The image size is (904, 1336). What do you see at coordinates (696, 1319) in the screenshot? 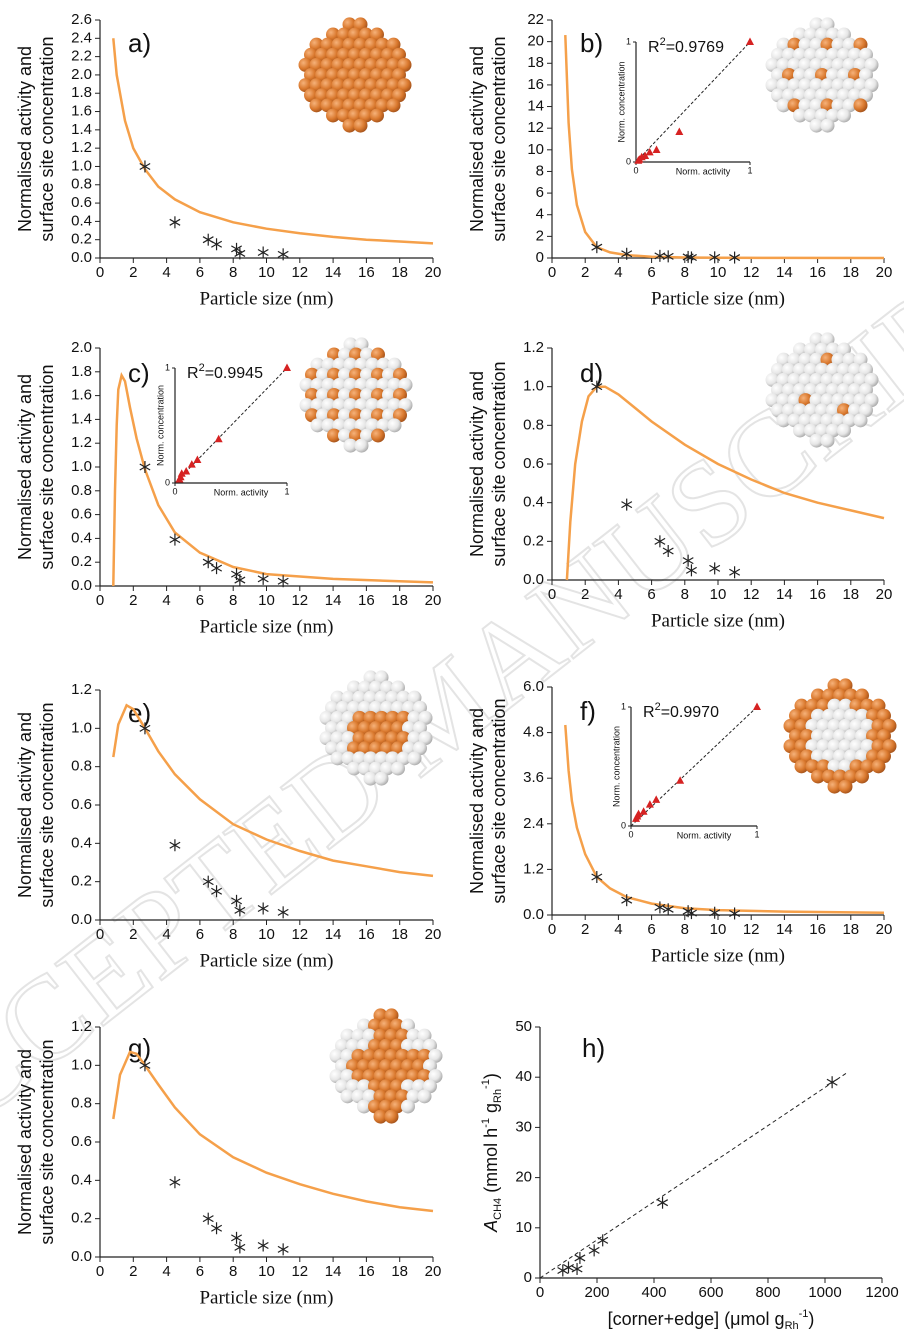
I see `xlabel-part: [corner+edge] (μmol g` at bounding box center [696, 1319].